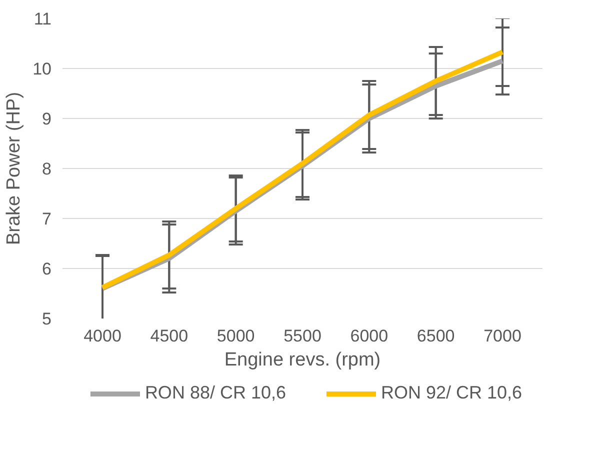  What do you see at coordinates (435, 336) in the screenshot?
I see `x-tick-label: 6500` at bounding box center [435, 336].